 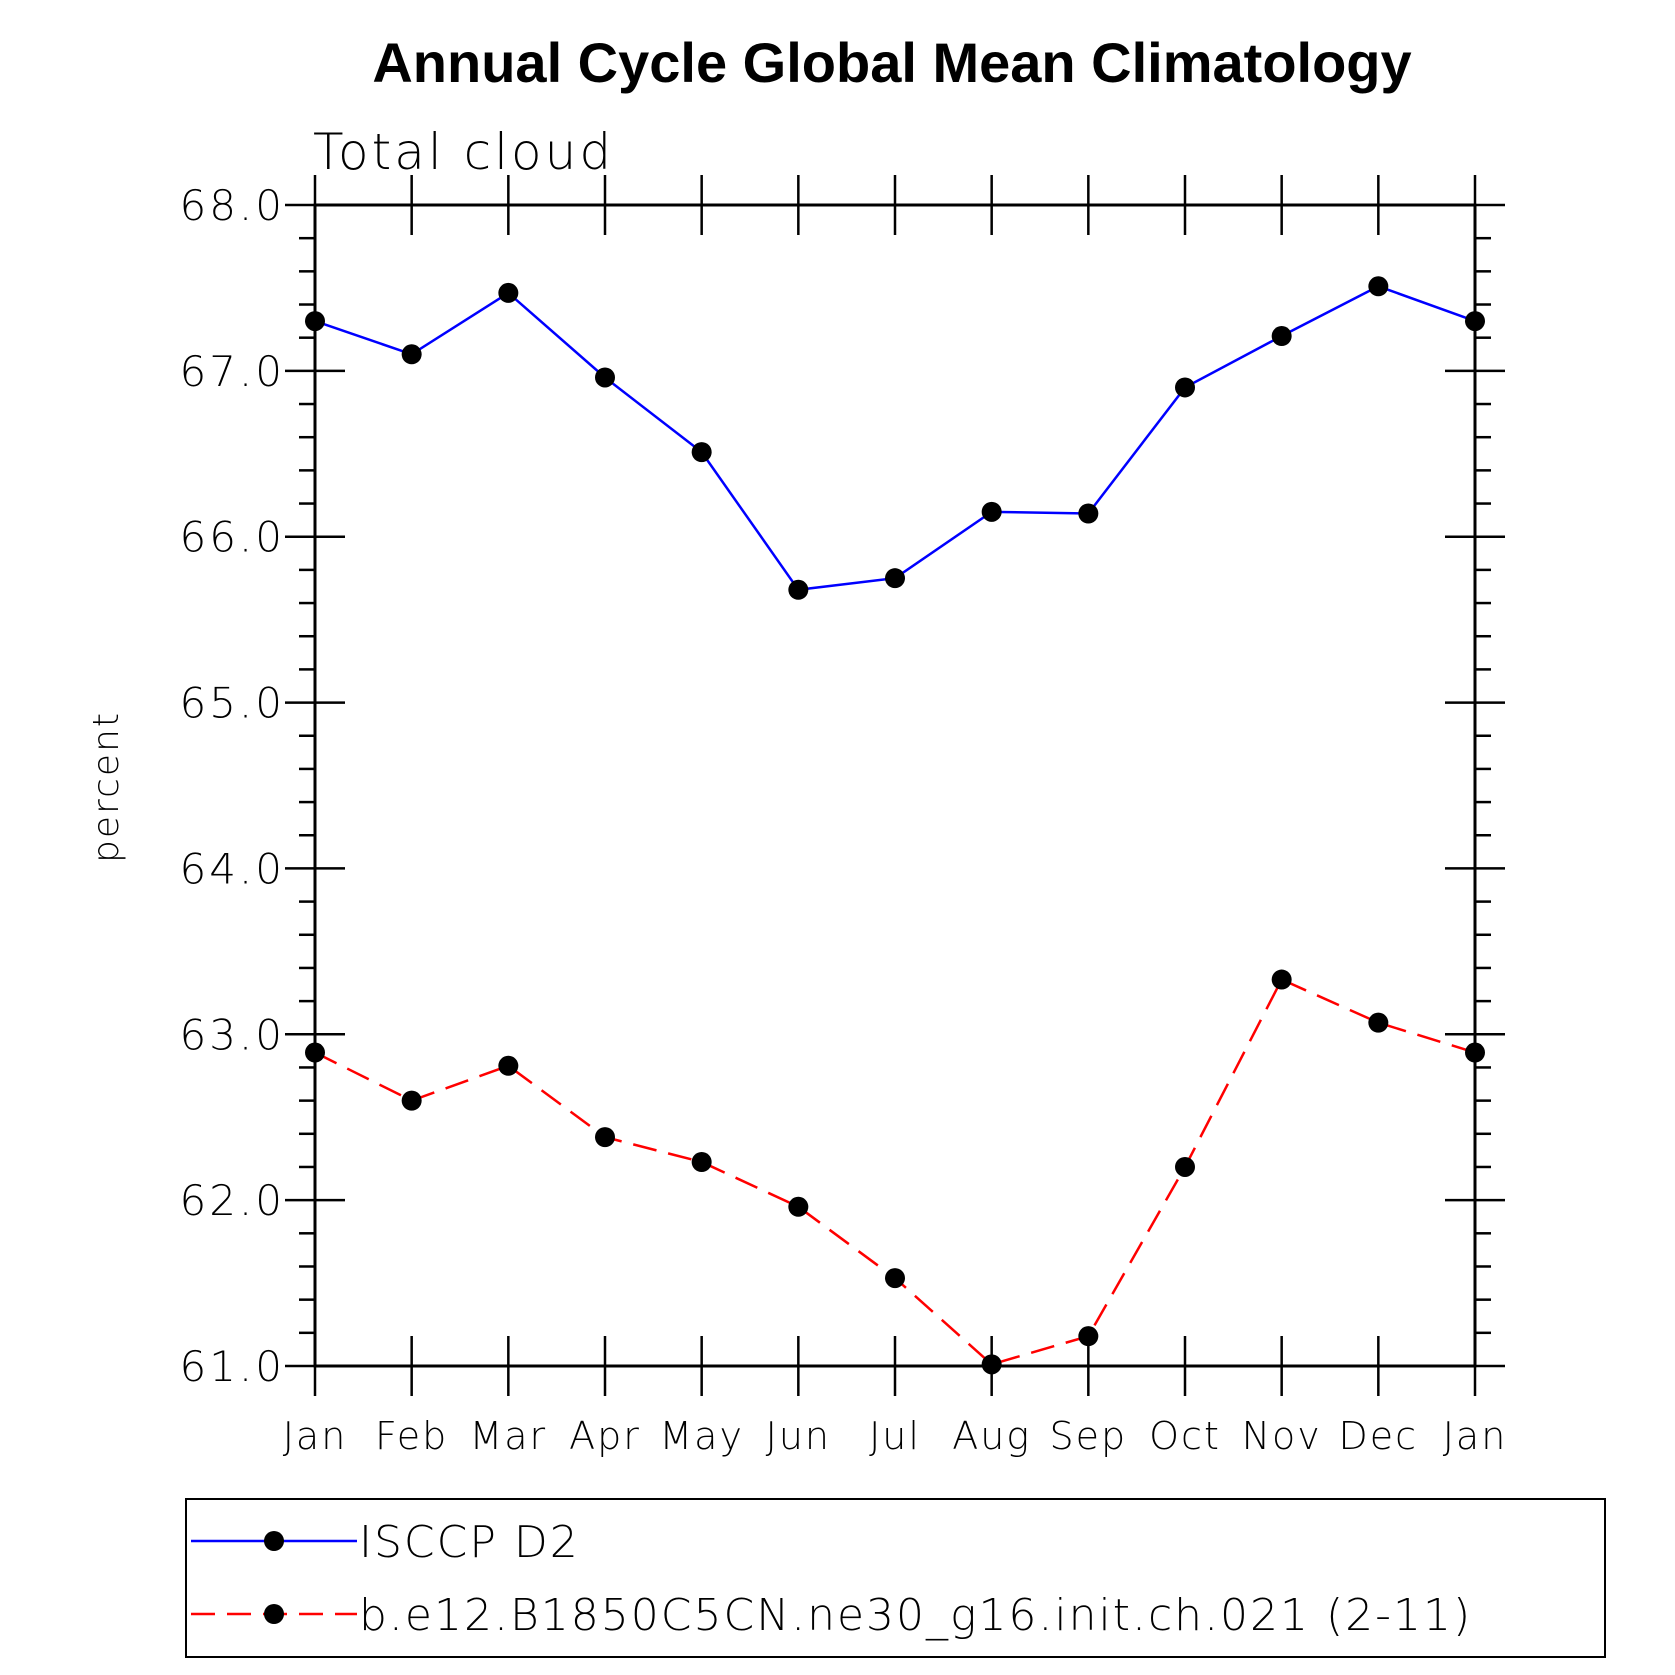 I want to click on chart-subtitle: Total cloud, so click(x=463, y=152).